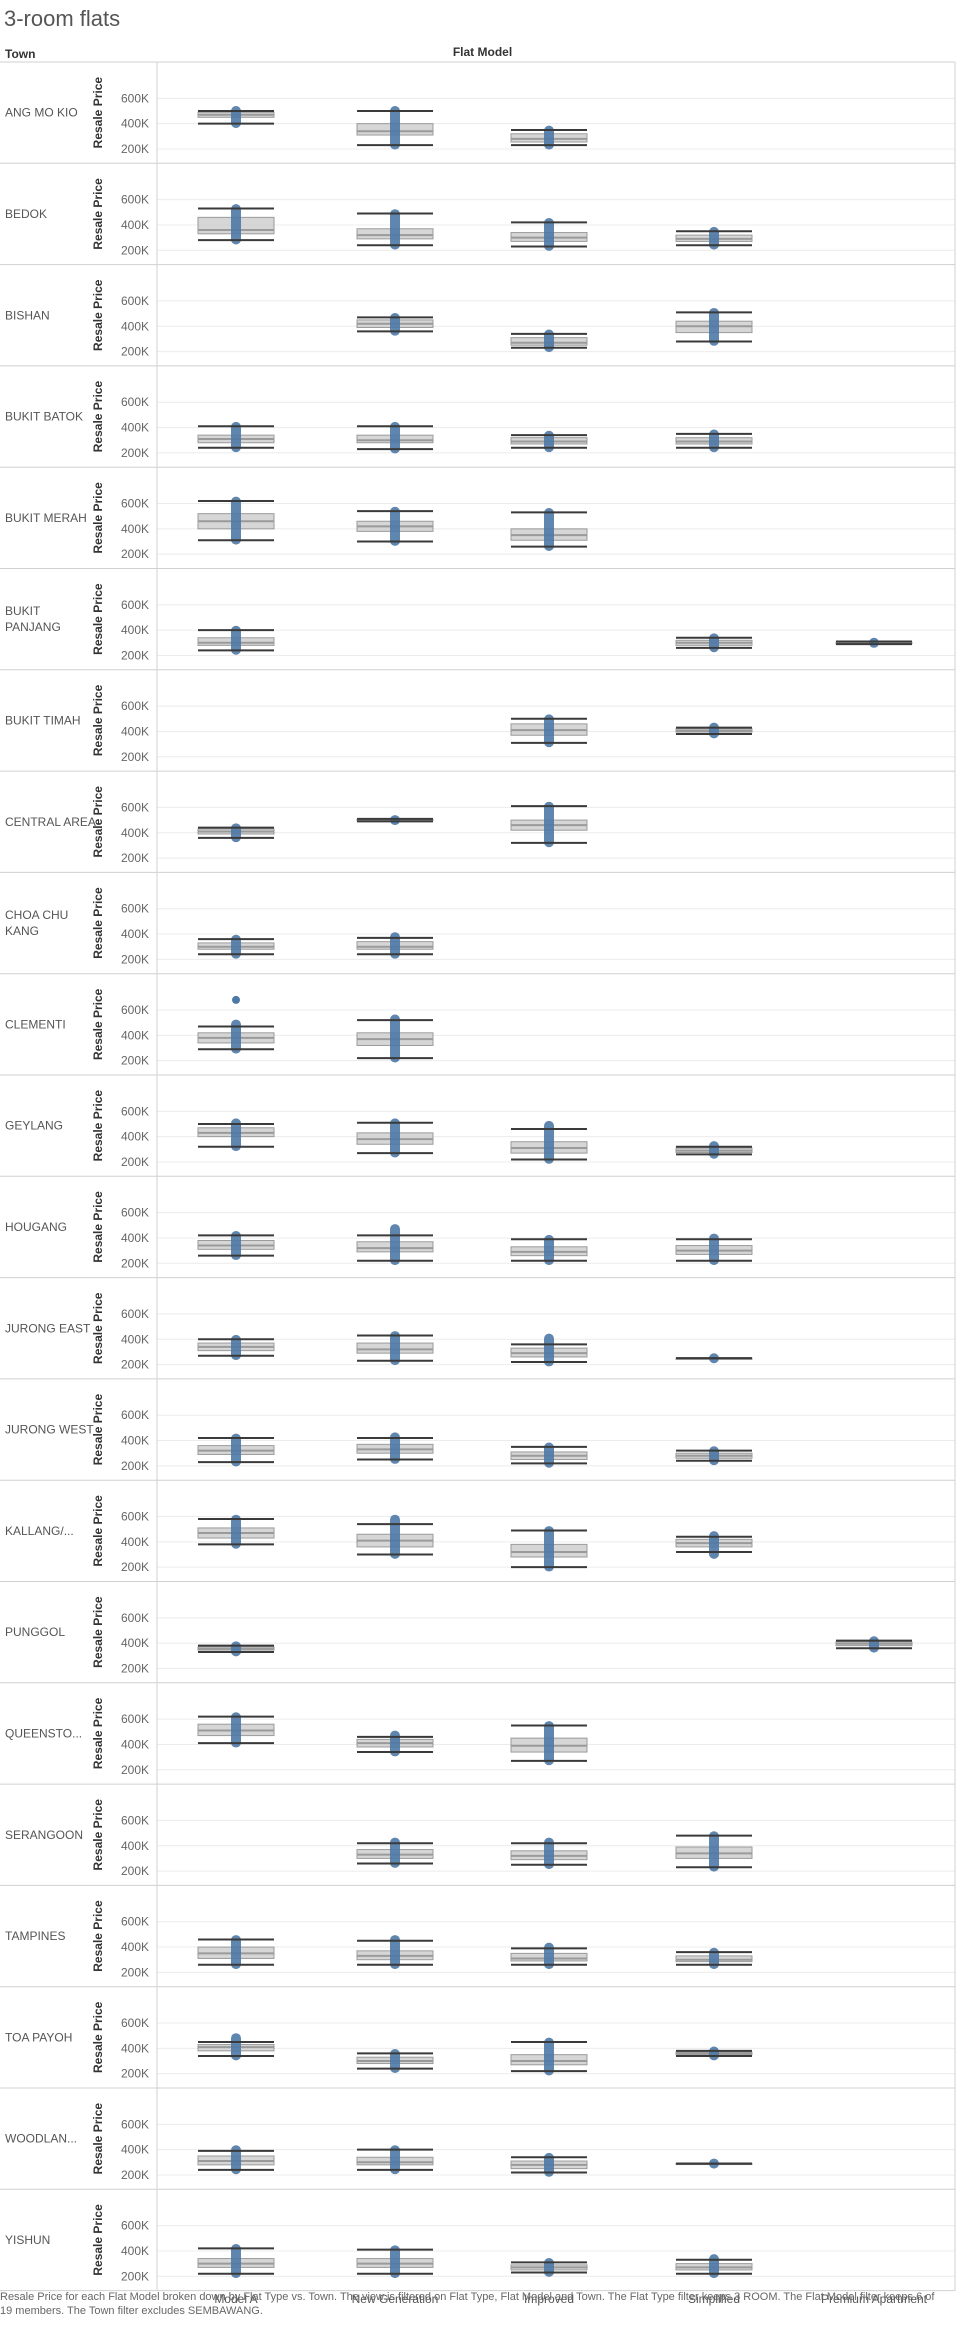  What do you see at coordinates (482, 52) in the screenshot?
I see `flat-model-header: Flat Model` at bounding box center [482, 52].